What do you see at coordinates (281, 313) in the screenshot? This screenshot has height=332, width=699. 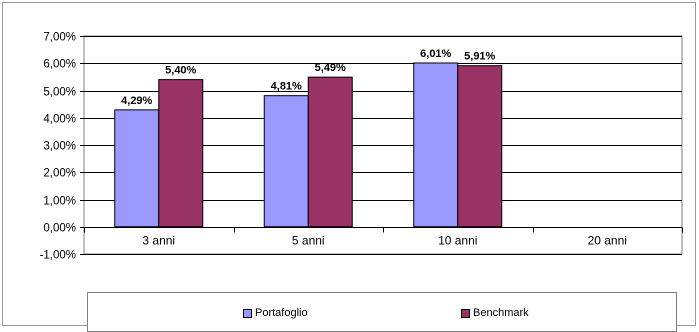 I see `legend-label-portafoglio: Portafoglio` at bounding box center [281, 313].